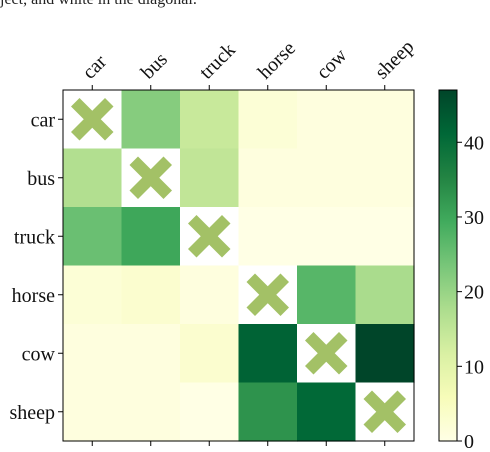 The width and height of the screenshot is (490, 452). Describe the element at coordinates (448, 265) in the screenshot. I see `colorbar` at that location.